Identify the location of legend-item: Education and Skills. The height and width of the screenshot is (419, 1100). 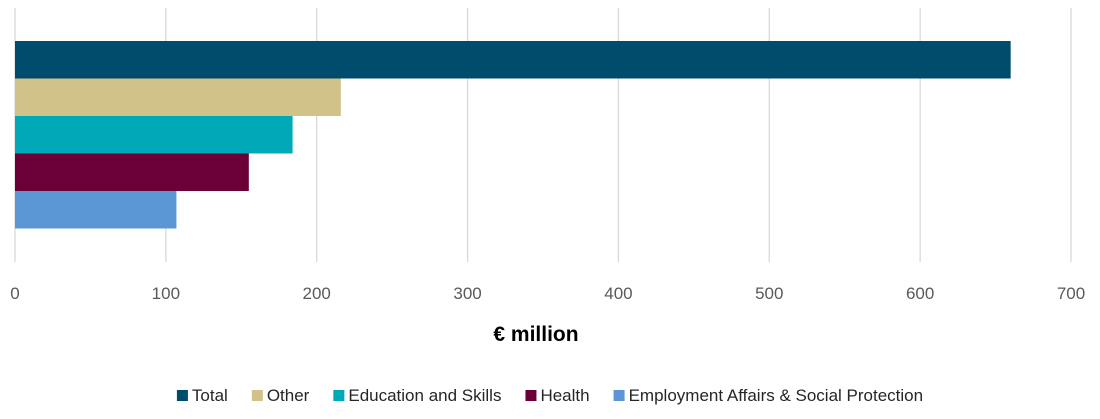
(417, 395).